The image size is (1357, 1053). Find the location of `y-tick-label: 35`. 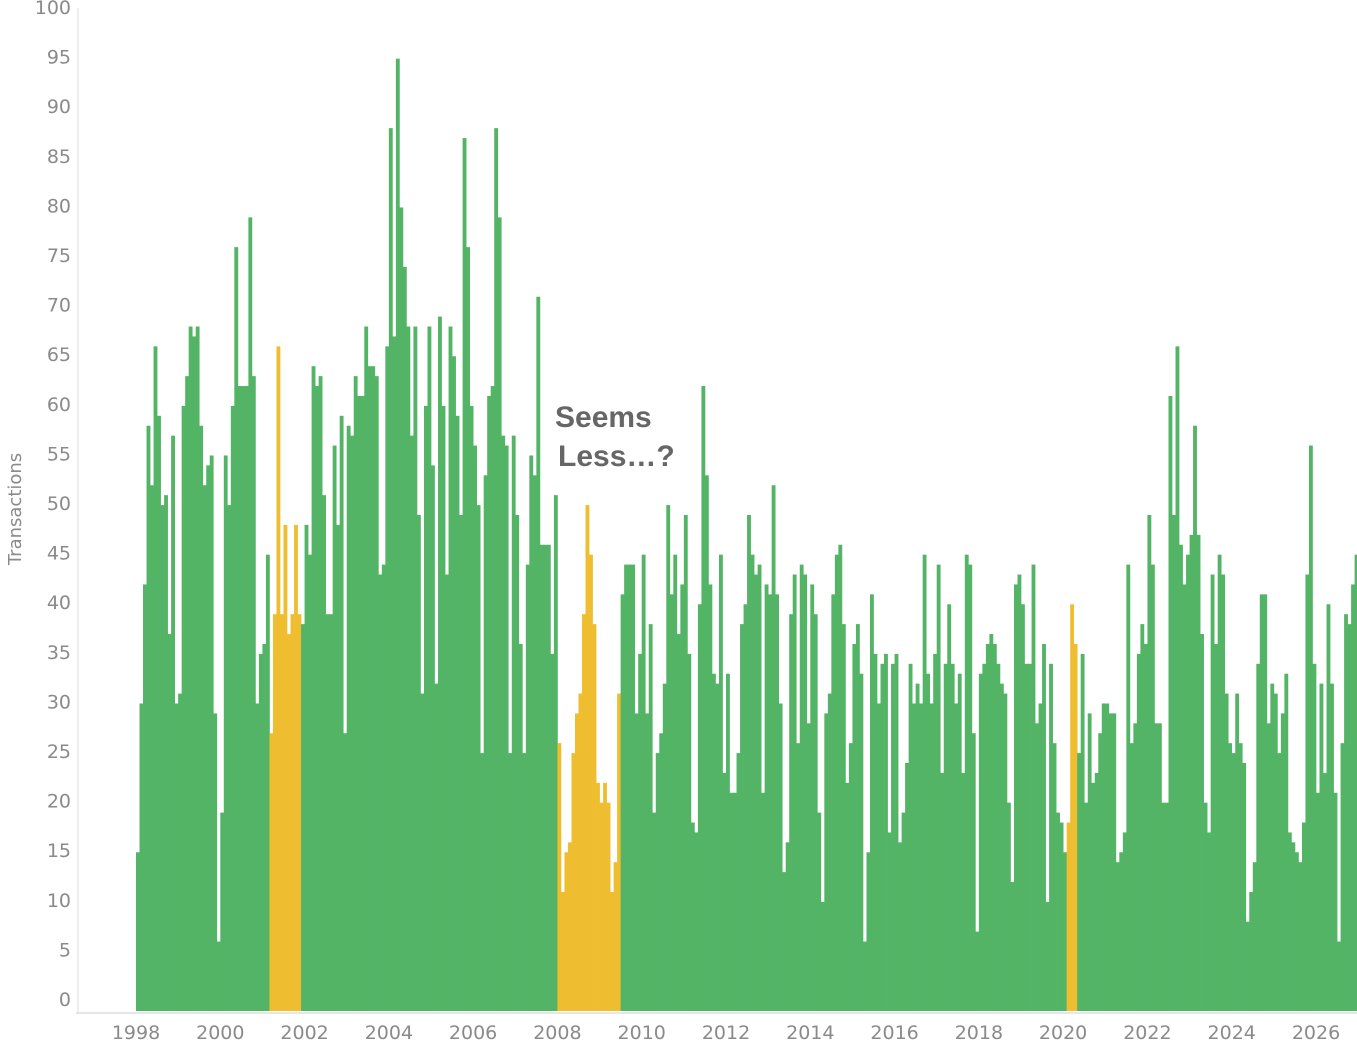

y-tick-label: 35 is located at coordinates (59, 653).